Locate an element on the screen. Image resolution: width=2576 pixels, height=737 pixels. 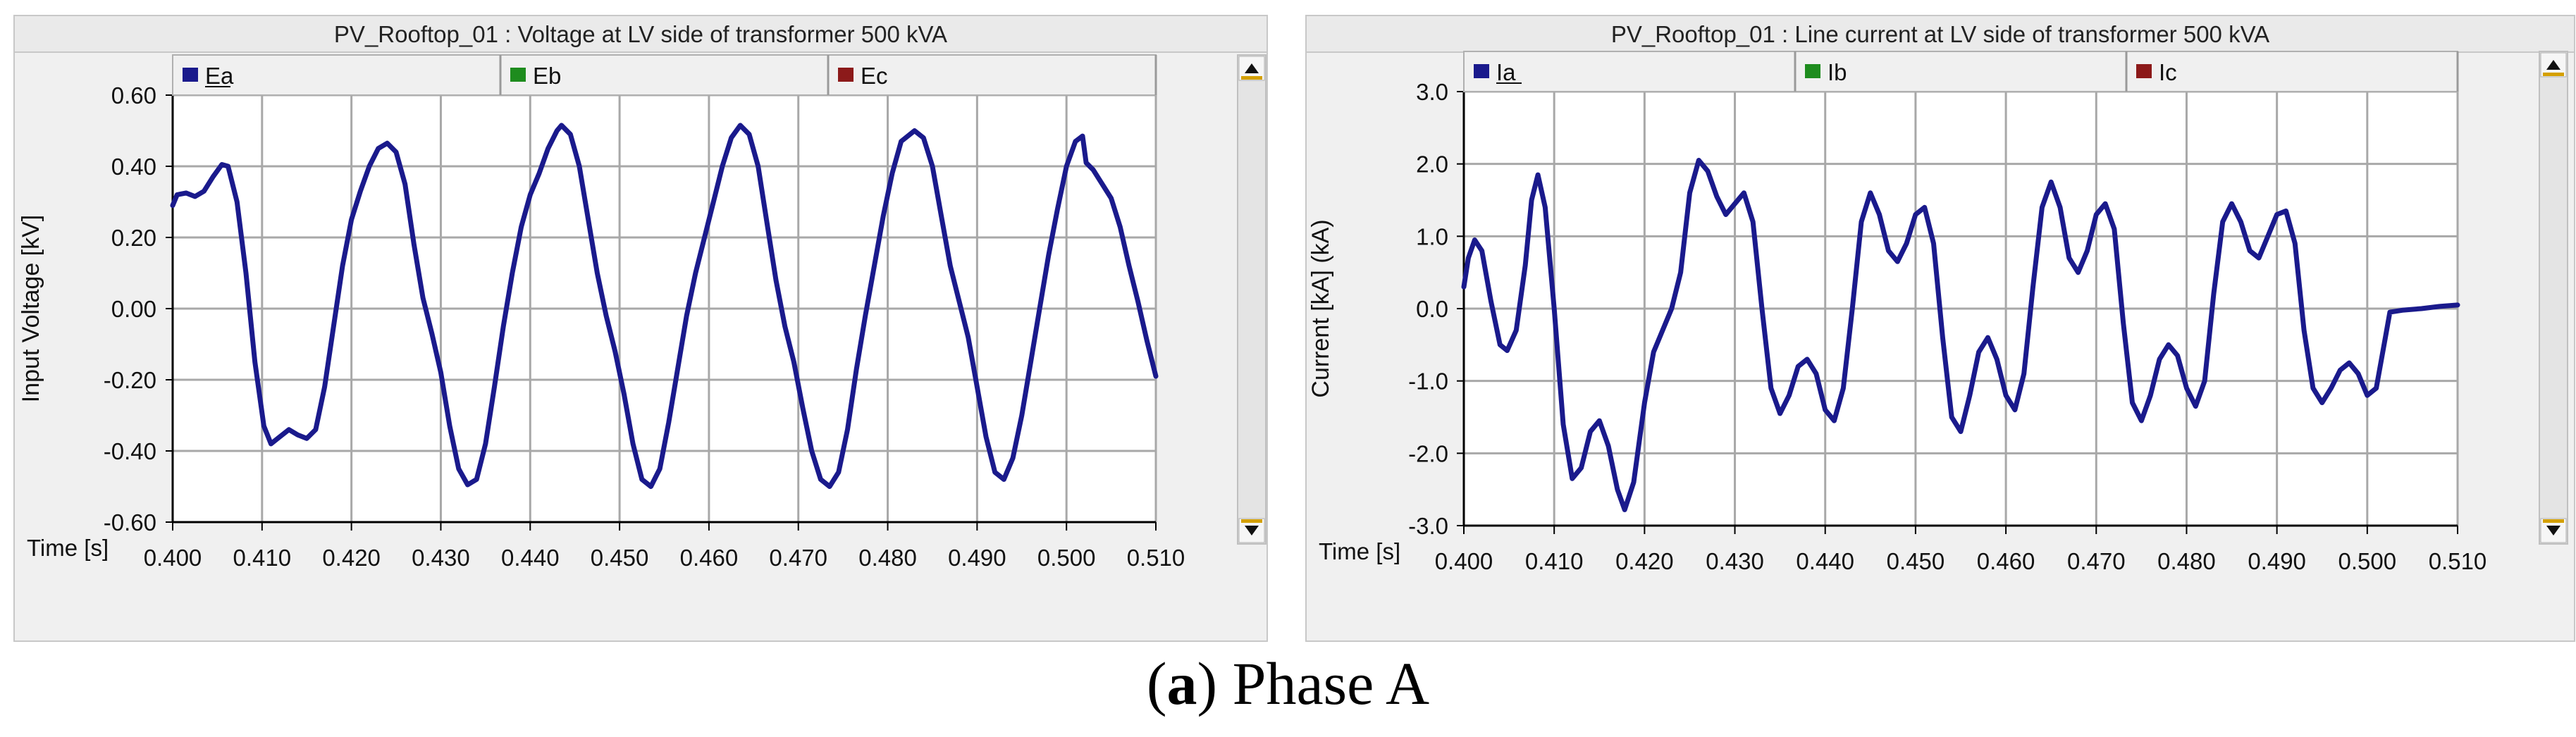
y-tick-label: -0.60 is located at coordinates (130, 522).